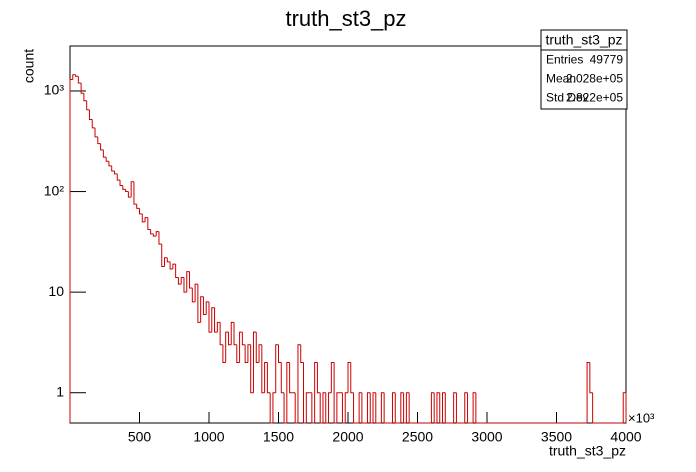 The image size is (696, 472). I want to click on x-tick-label: 500, so click(140, 437).